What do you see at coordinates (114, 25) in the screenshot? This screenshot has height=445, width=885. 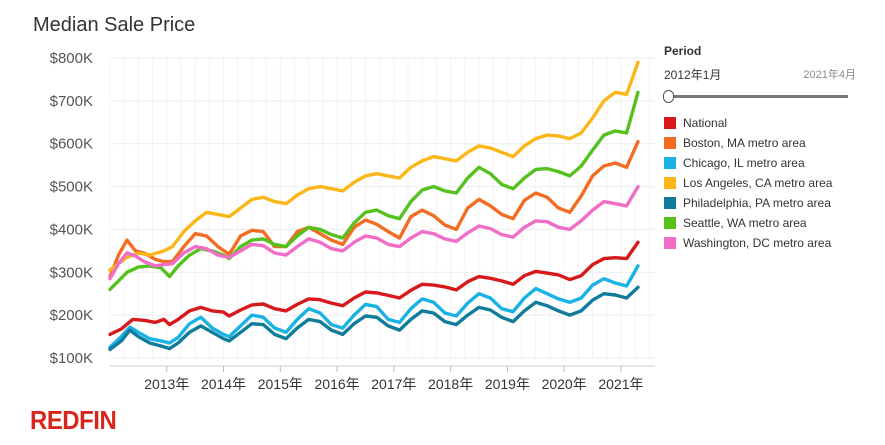 I see `chart-title: Median Sale Price` at bounding box center [114, 25].